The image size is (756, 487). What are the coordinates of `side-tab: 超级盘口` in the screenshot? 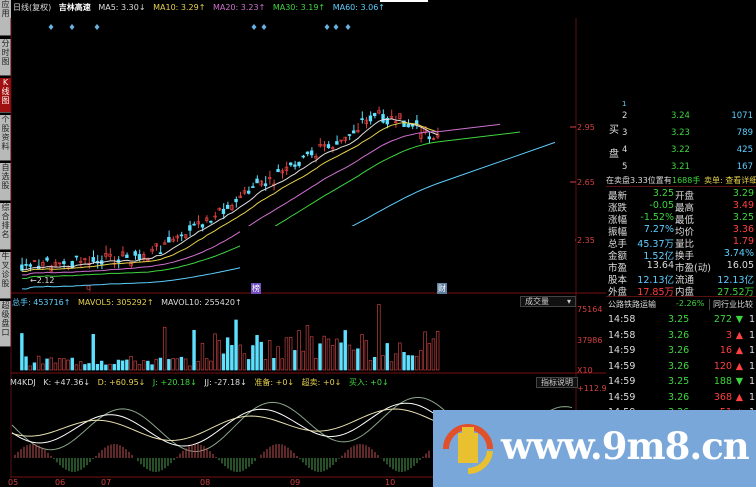 It's located at (5, 324).